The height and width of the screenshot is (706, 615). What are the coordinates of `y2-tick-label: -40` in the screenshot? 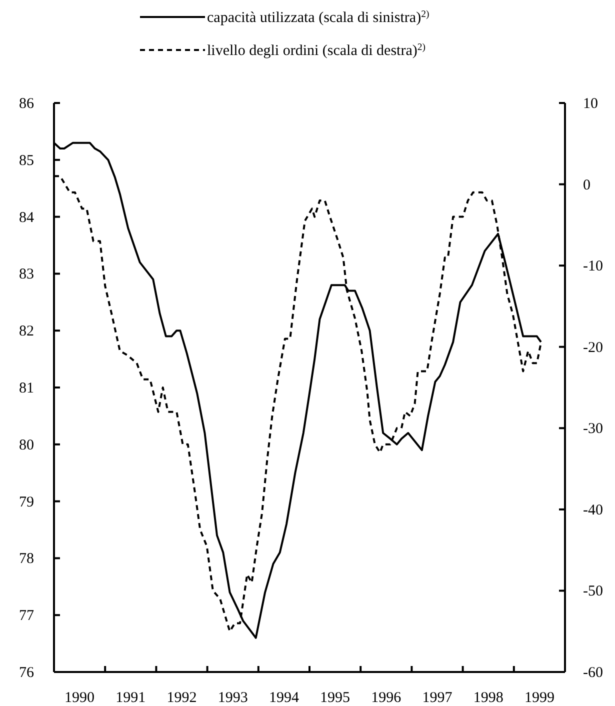 It's located at (593, 510).